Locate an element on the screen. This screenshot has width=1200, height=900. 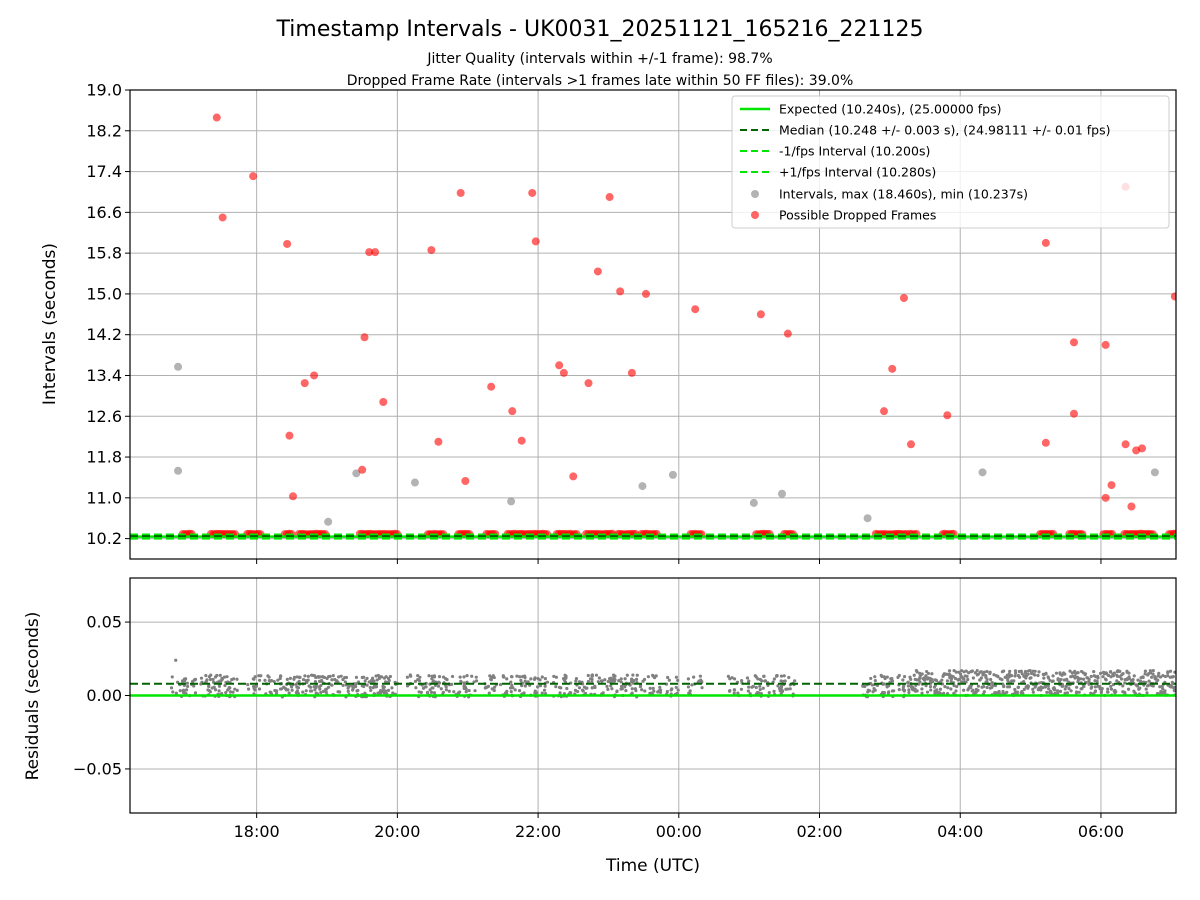
intervals-ytick-label: 11.0 is located at coordinates (104, 497).